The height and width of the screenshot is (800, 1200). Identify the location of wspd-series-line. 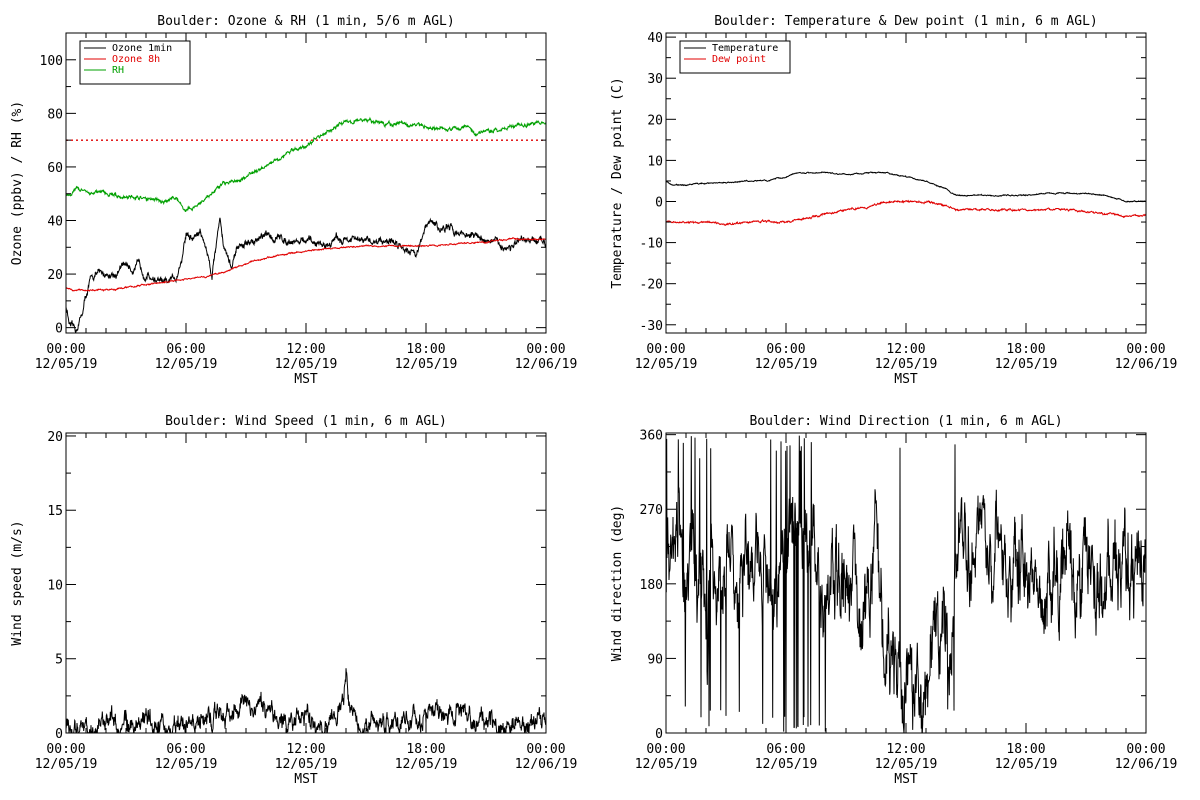
(306, 700).